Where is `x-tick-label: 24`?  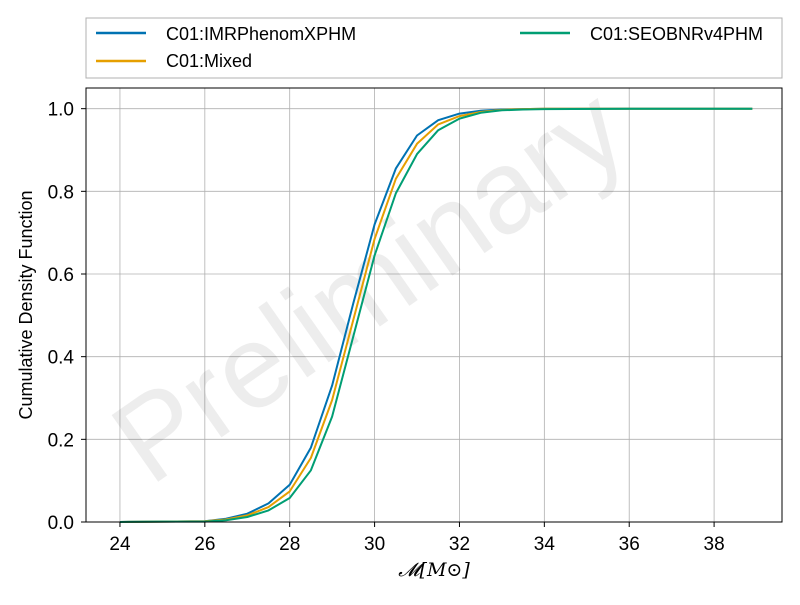
x-tick-label: 24 is located at coordinates (120, 544).